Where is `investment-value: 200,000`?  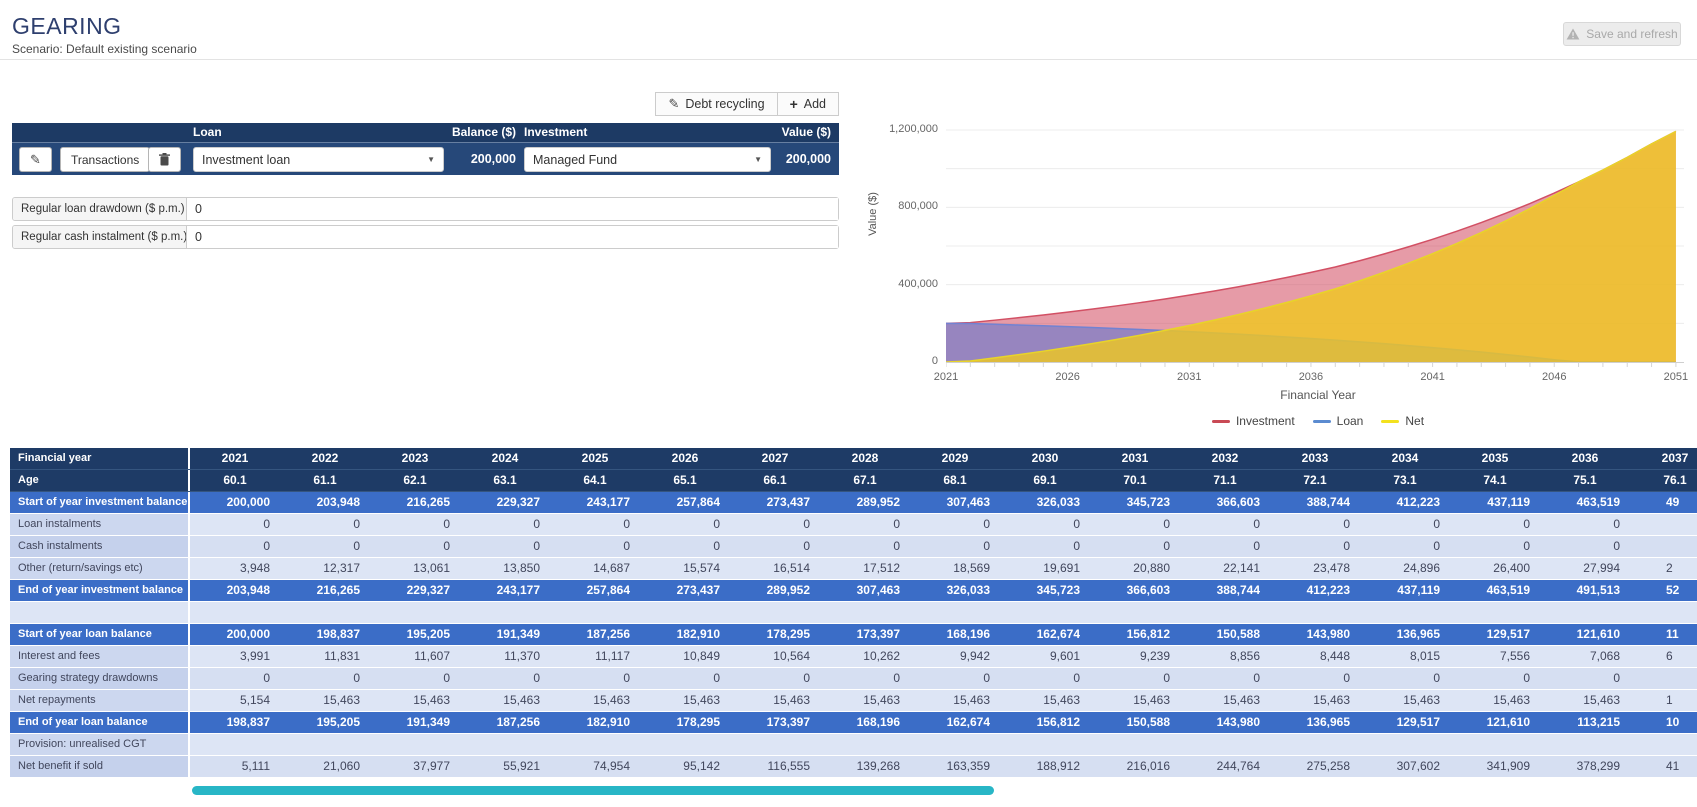 investment-value: 200,000 is located at coordinates (808, 159).